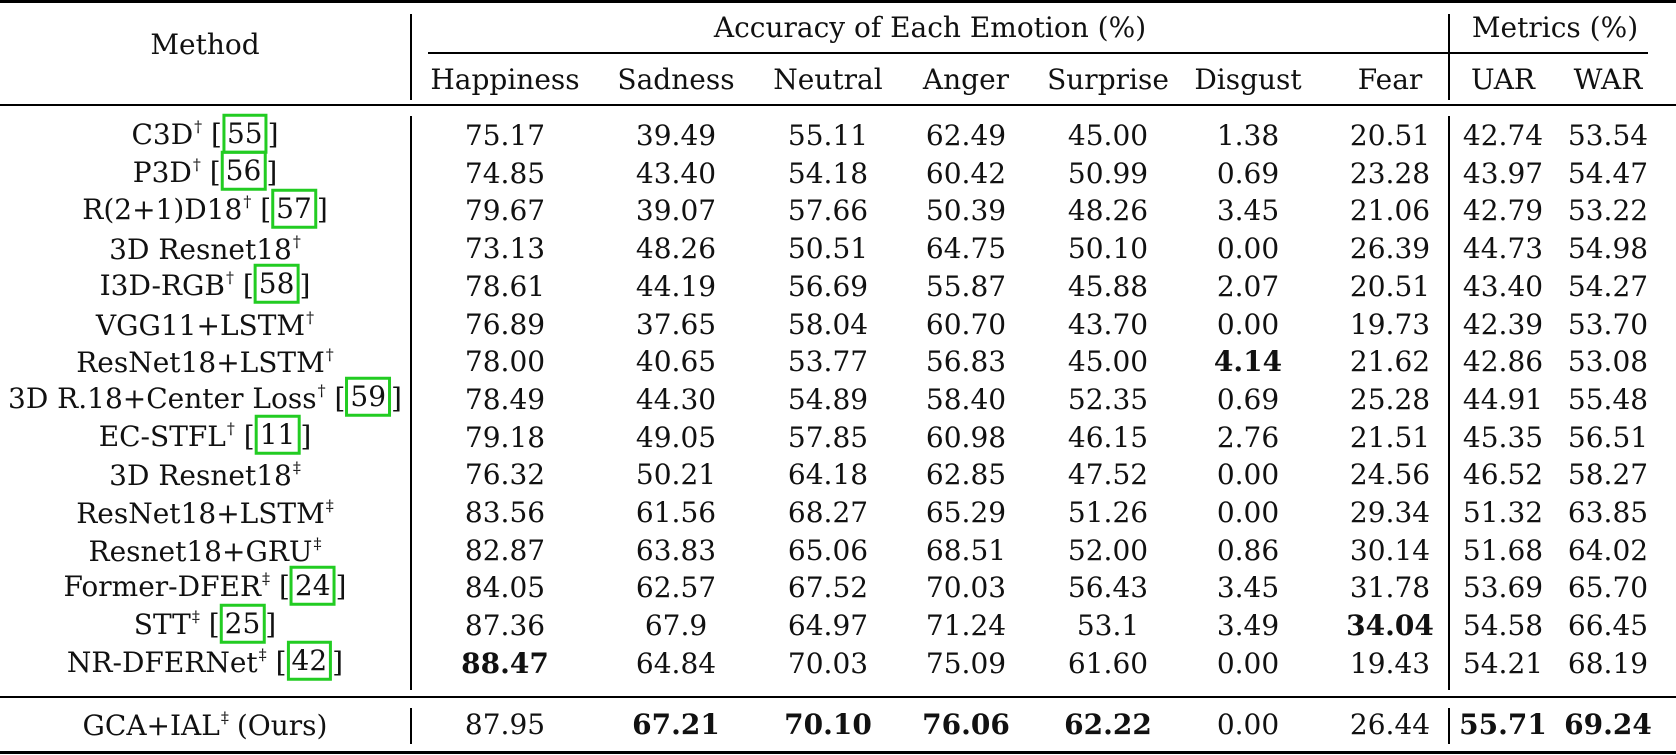 The image size is (1676, 755). What do you see at coordinates (244, 133) in the screenshot?
I see `citation-link: 55` at bounding box center [244, 133].